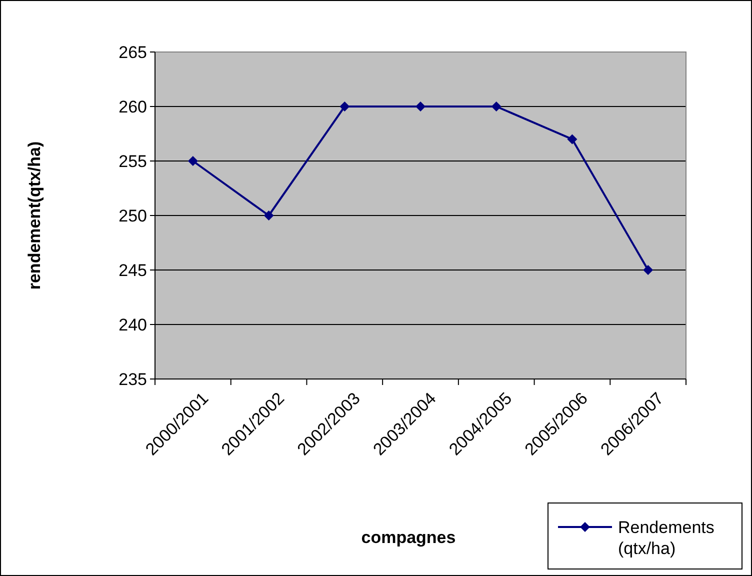 This screenshot has height=576, width=752. Describe the element at coordinates (132, 106) in the screenshot. I see `y-tick-label: 260` at that location.